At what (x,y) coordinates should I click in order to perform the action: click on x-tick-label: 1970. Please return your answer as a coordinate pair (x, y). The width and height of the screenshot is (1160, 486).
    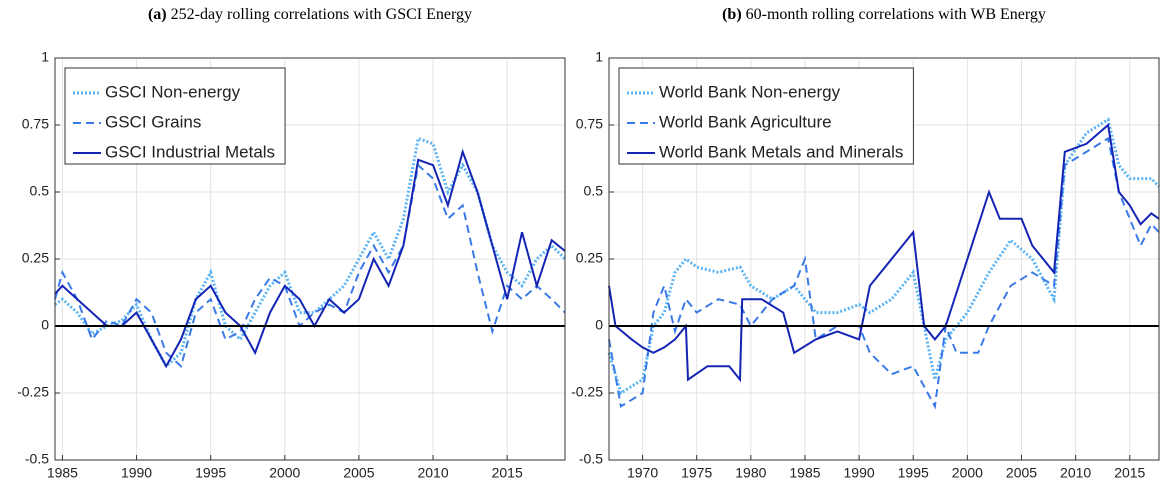
    Looking at the image, I should click on (642, 473).